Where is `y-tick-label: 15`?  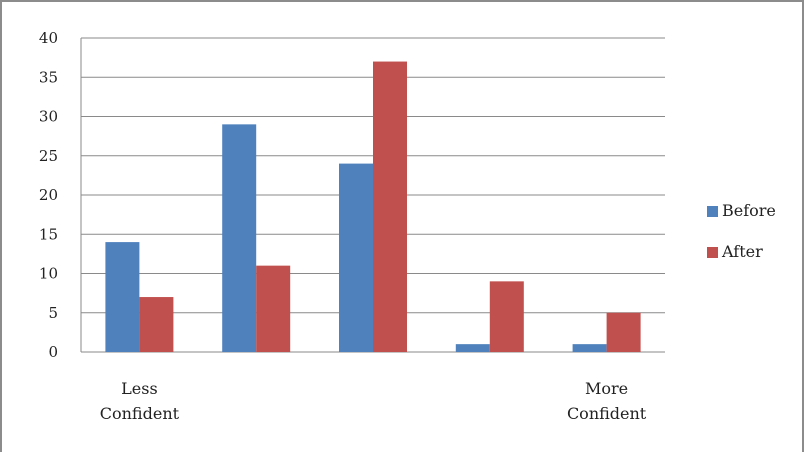
y-tick-label: 15 is located at coordinates (48, 234).